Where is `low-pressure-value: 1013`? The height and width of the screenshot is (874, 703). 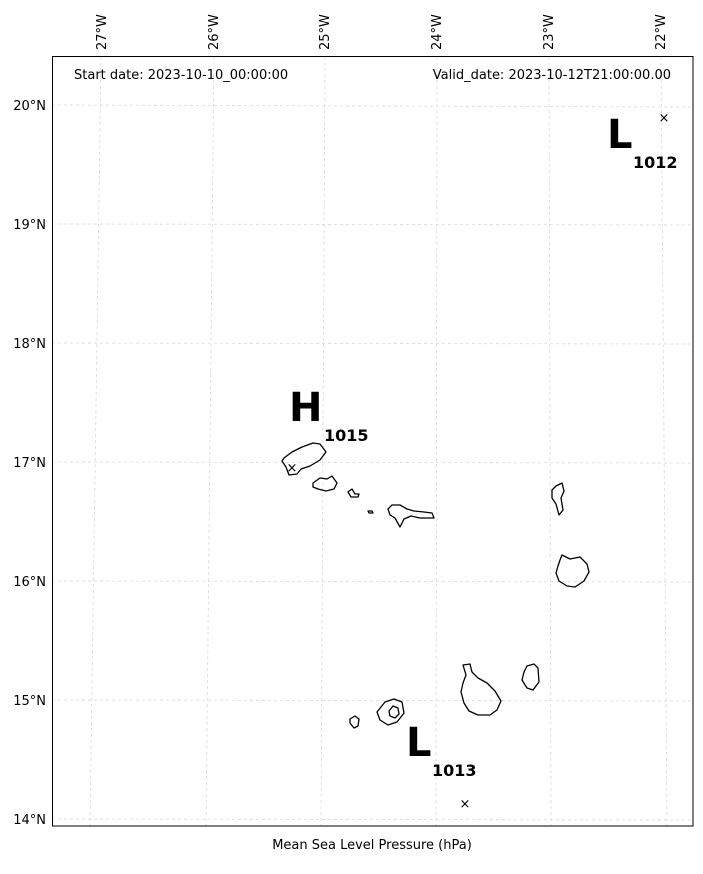 low-pressure-value: 1013 is located at coordinates (454, 770).